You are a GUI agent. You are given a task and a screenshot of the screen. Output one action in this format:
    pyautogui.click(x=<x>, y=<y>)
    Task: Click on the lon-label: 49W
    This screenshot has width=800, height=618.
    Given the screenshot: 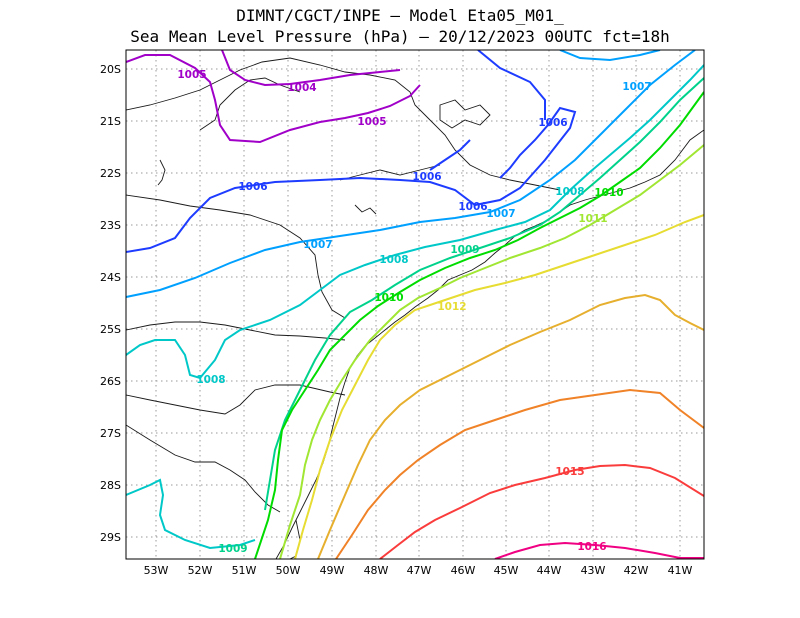 What is the action you would take?
    pyautogui.click(x=332, y=570)
    